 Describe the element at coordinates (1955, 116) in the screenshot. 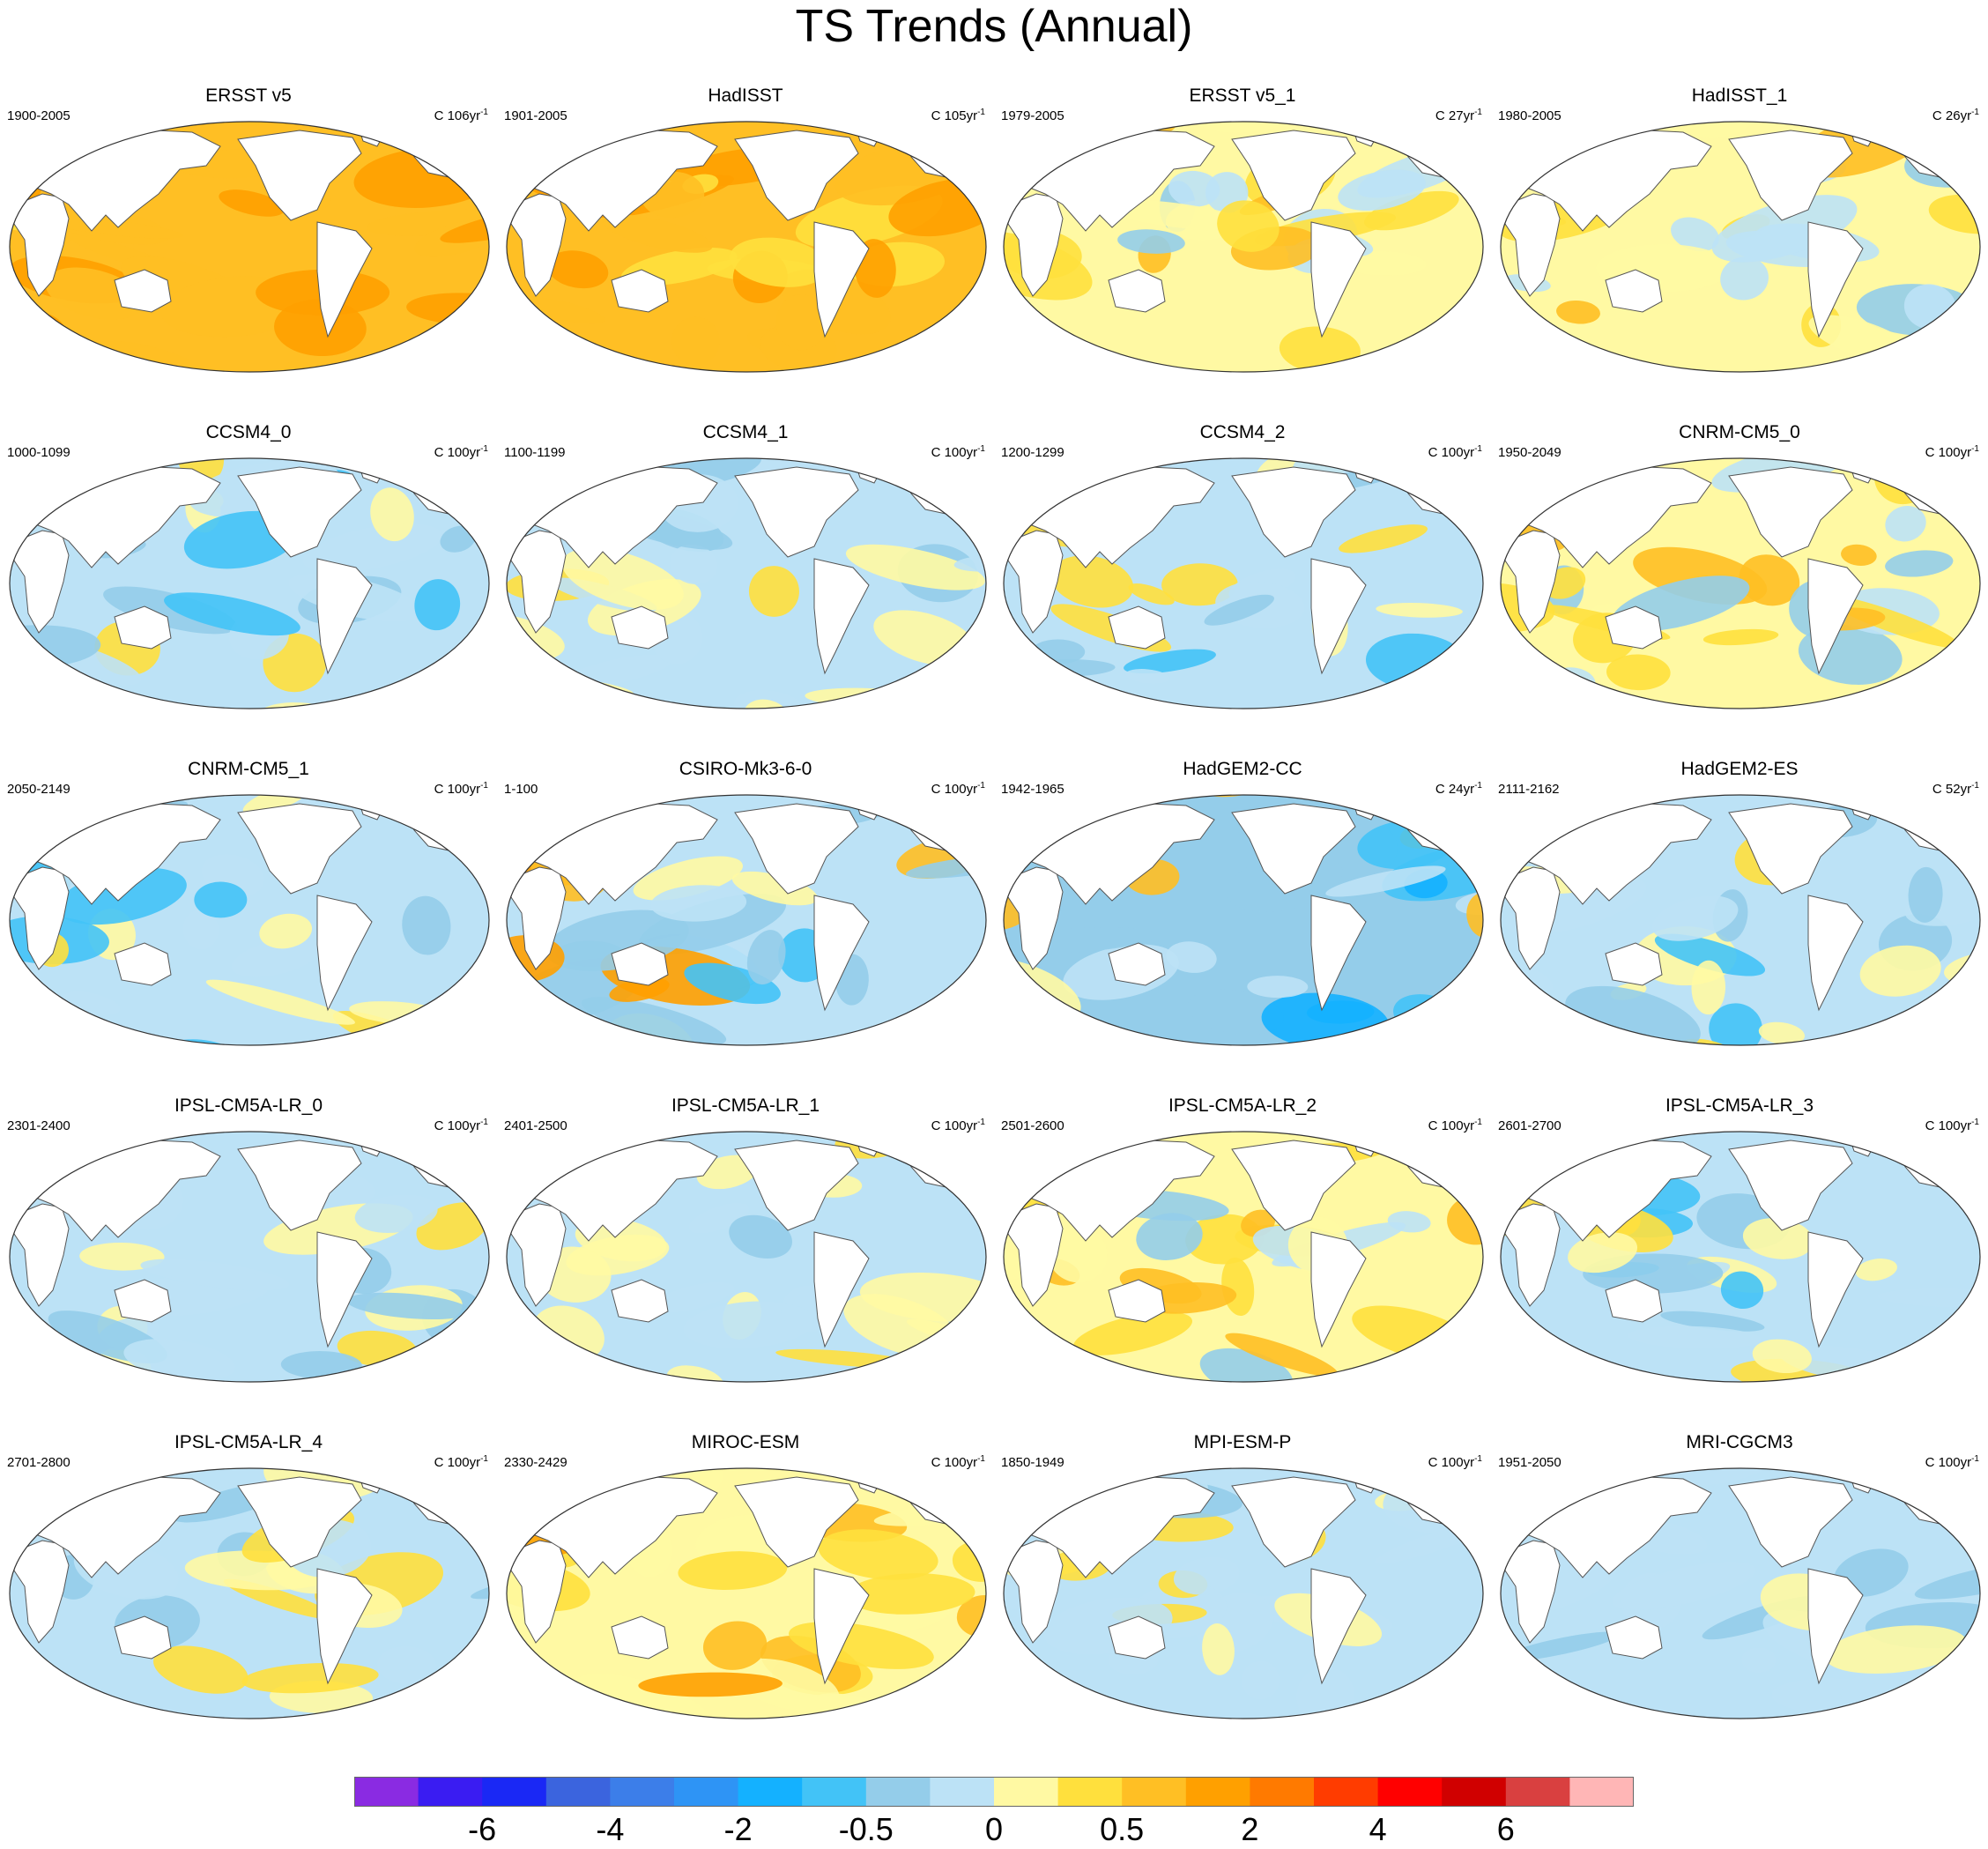

I see `panel-units: C 26yr-1` at that location.